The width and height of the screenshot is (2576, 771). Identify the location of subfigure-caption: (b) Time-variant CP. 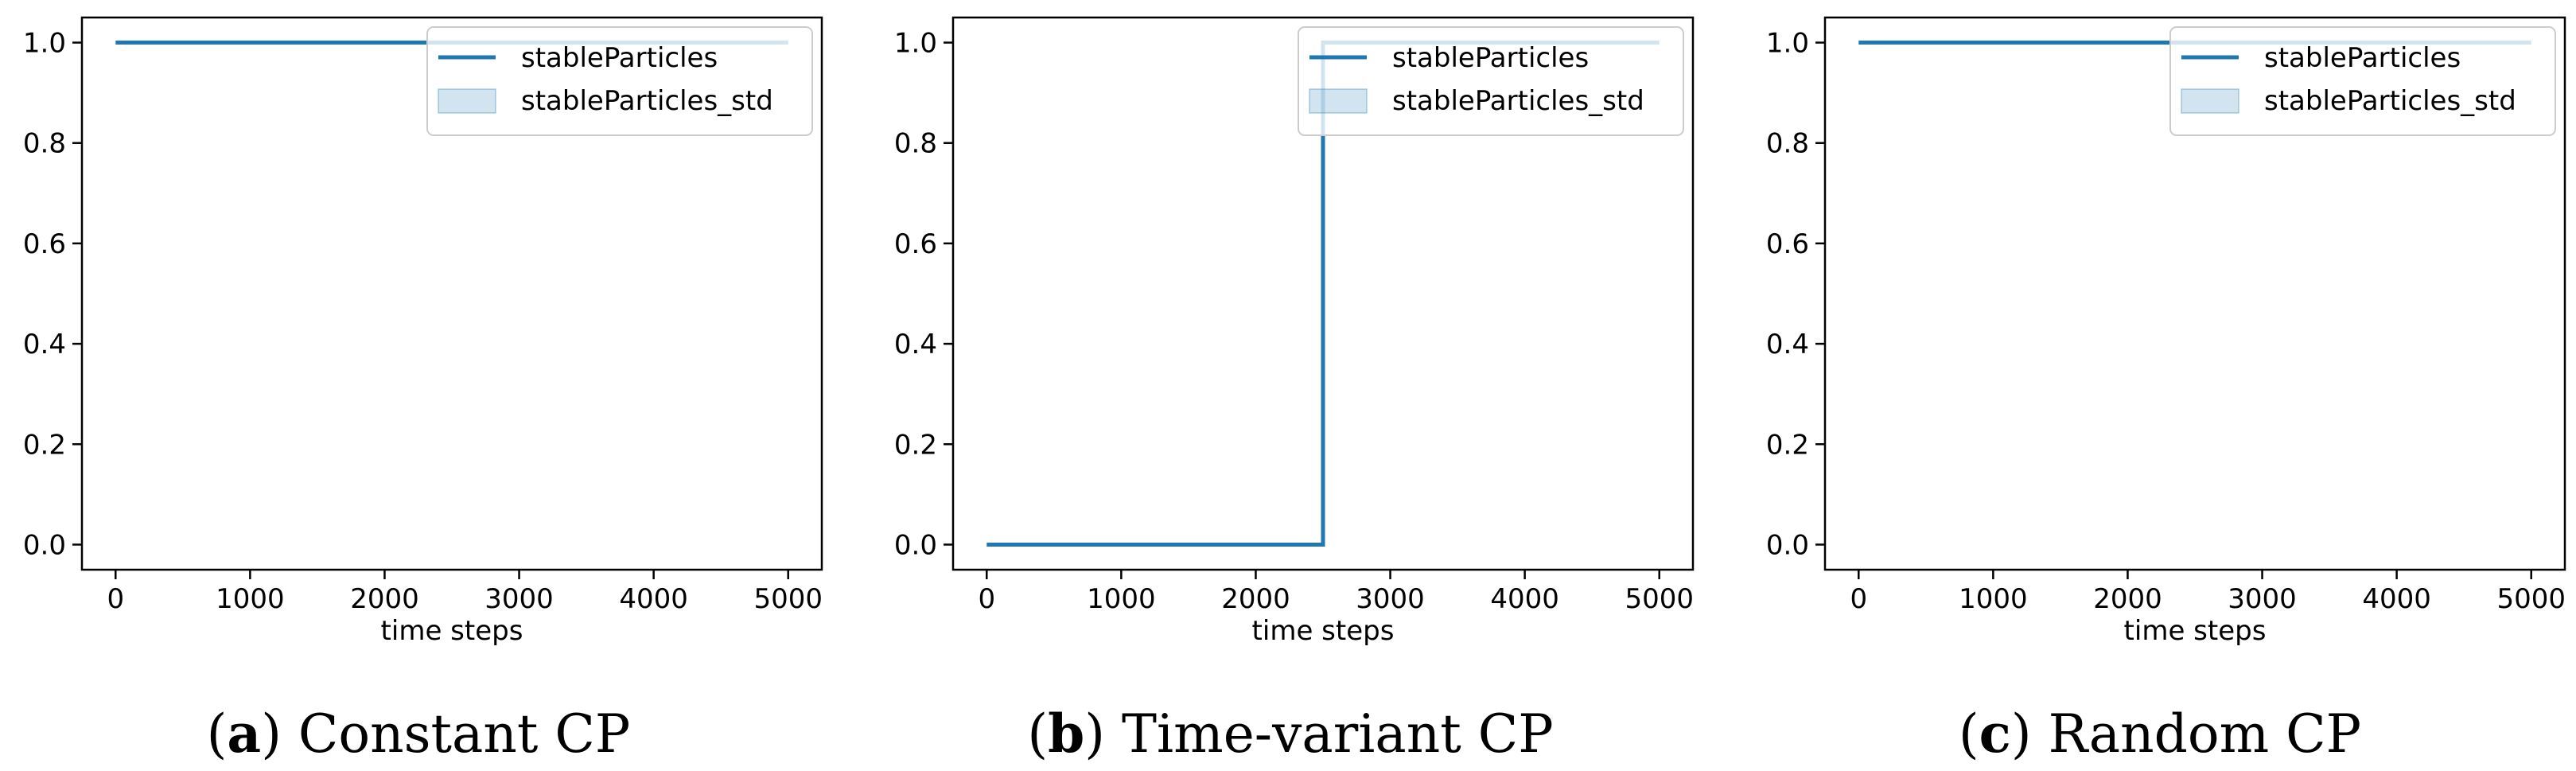
(1290, 734).